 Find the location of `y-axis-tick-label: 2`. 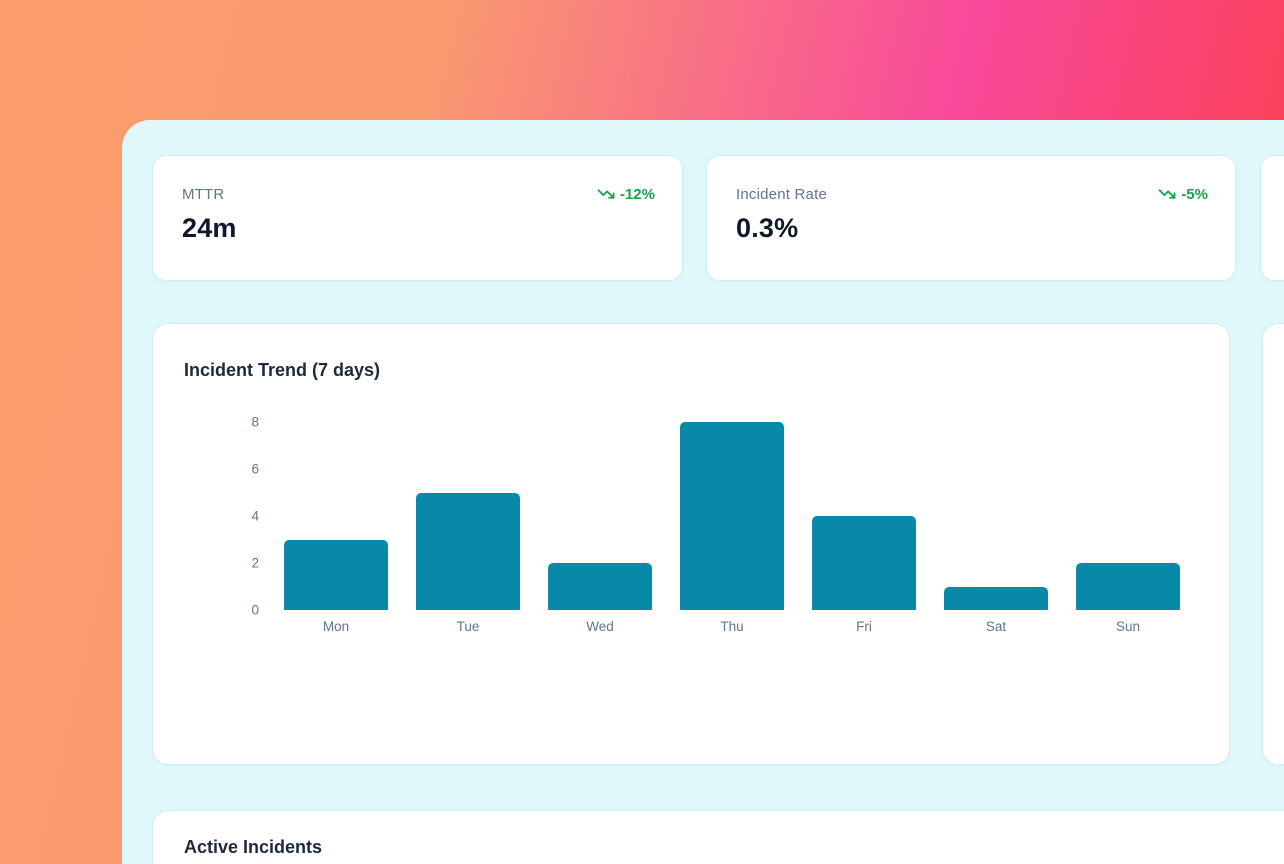

y-axis-tick-label: 2 is located at coordinates (255, 563).